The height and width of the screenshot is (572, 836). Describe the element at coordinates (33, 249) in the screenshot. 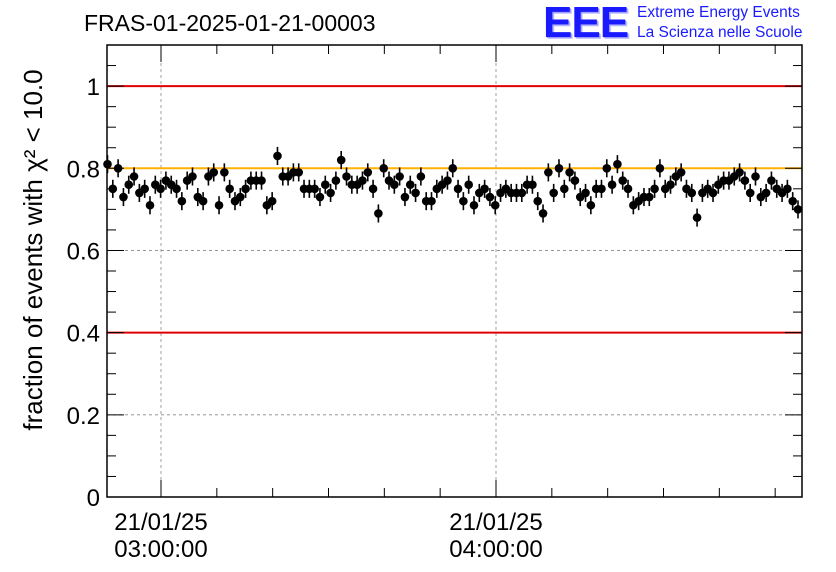

I see `y-axis-label: fraction of events with χ² < 10.0` at that location.